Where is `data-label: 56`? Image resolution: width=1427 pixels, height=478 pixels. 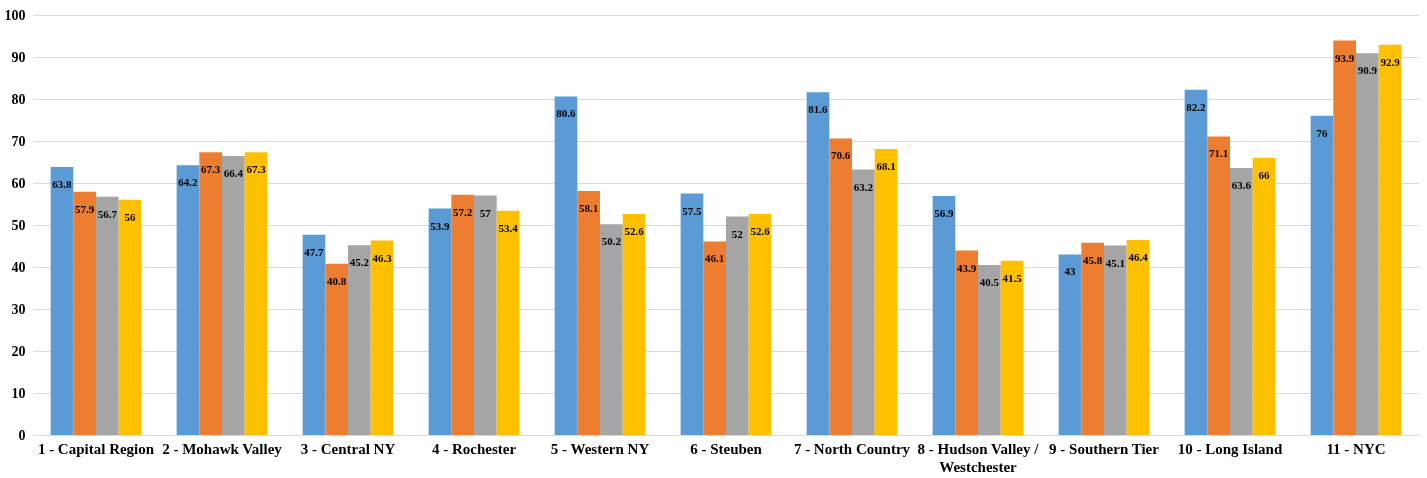 data-label: 56 is located at coordinates (130, 216).